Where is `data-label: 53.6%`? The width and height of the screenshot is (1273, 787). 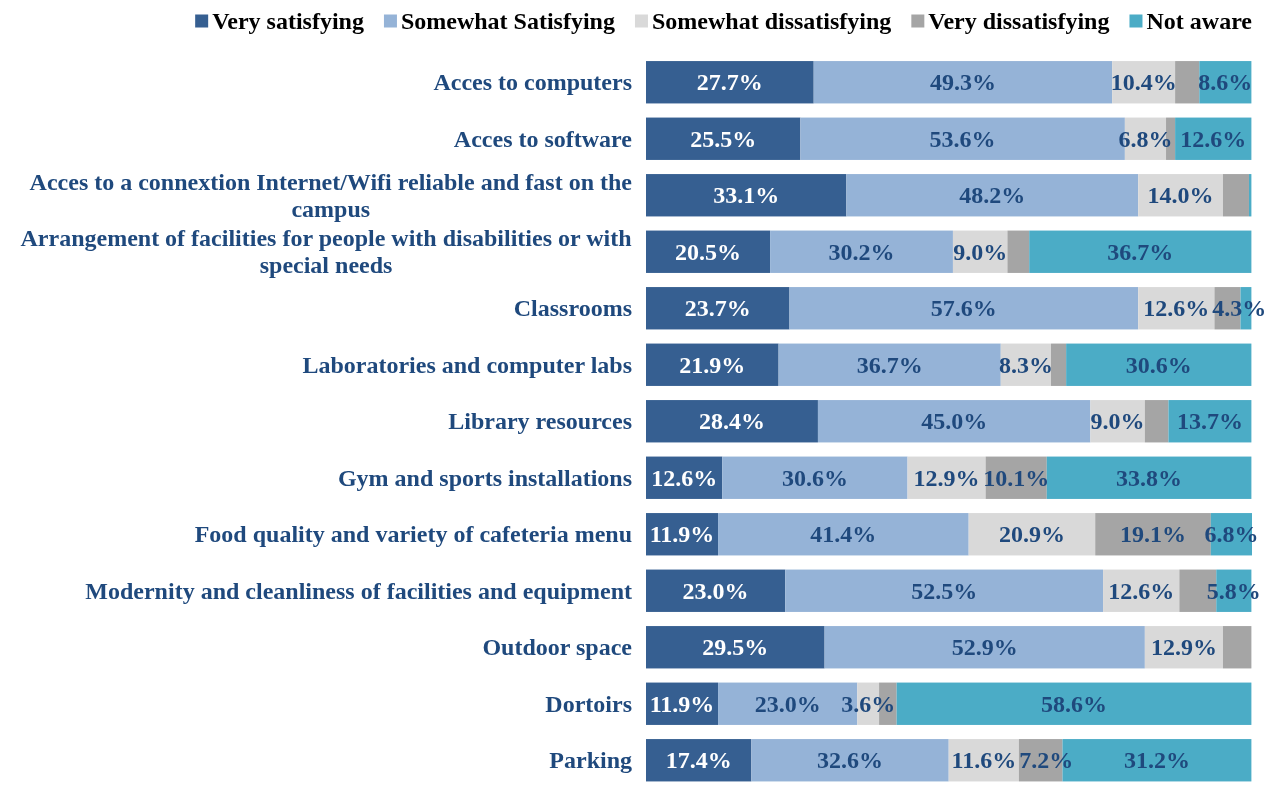
data-label: 53.6% is located at coordinates (962, 138).